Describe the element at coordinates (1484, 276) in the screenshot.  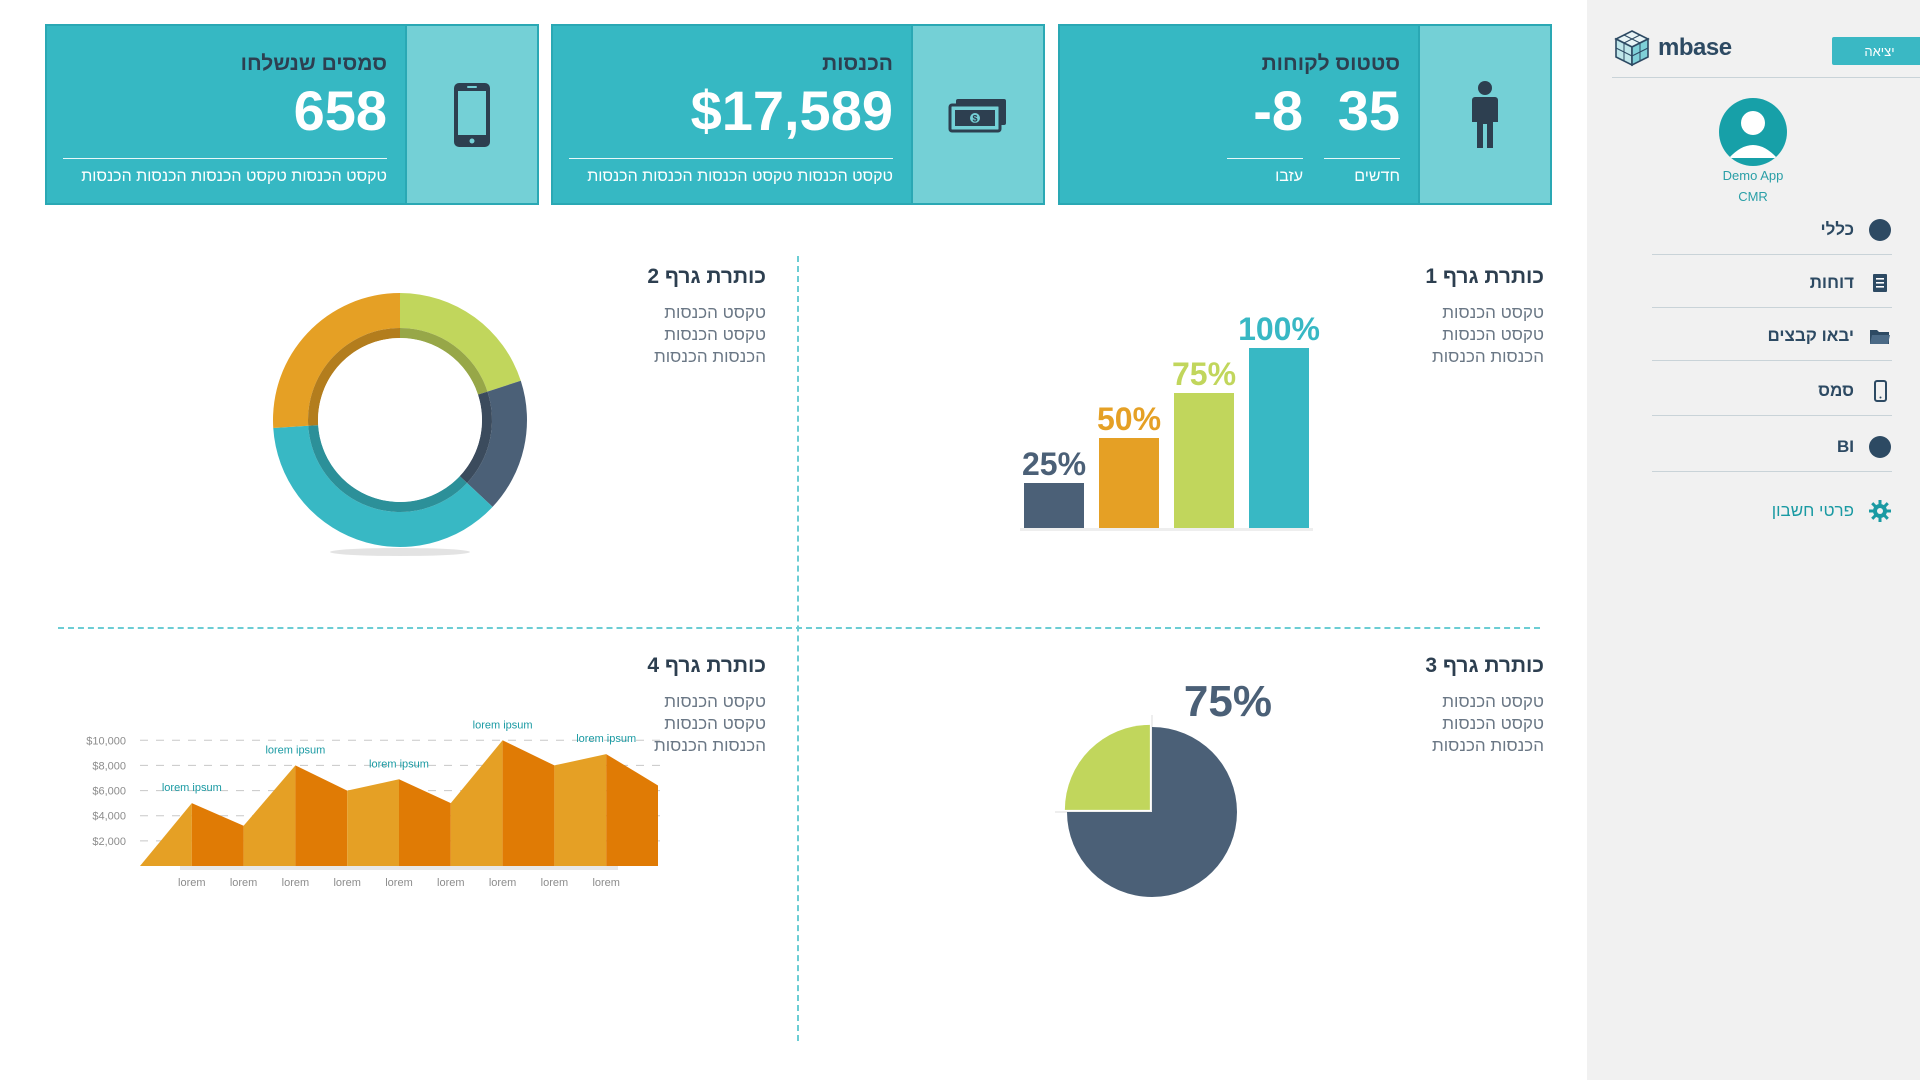
I see `graph1-title: כותרת גרף 1` at that location.